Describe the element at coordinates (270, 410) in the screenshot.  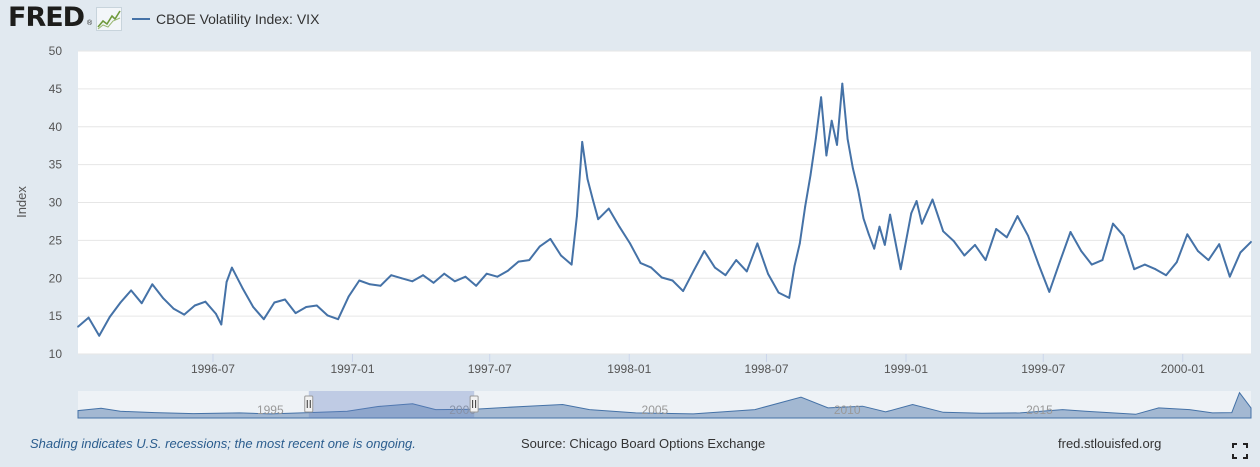
I see `navigator-tick-label-0: 1995` at that location.